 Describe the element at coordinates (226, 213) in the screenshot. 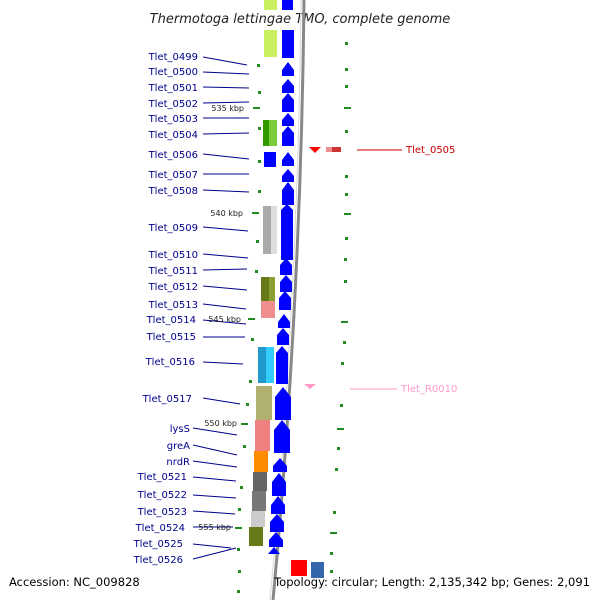

I see `scale-label: 540 kbp` at that location.